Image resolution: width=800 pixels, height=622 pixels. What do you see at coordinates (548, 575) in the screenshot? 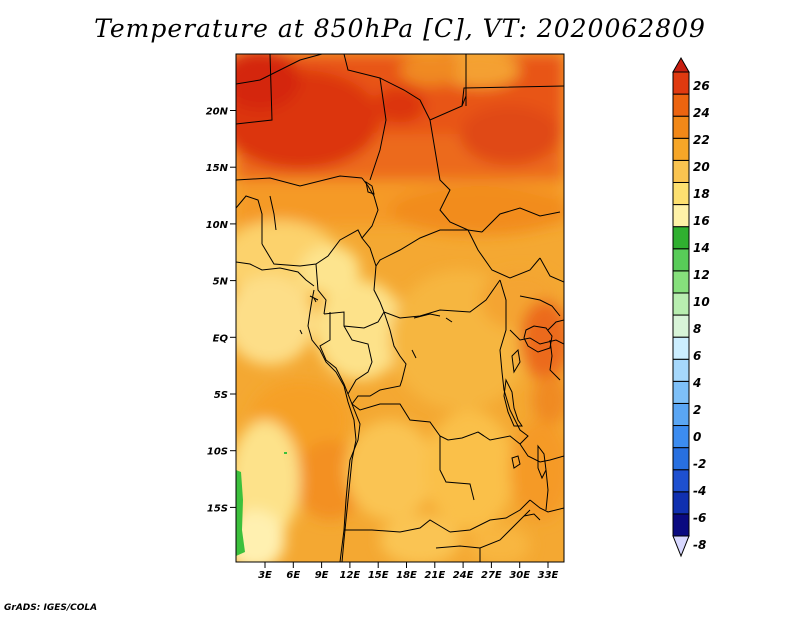
I see `longitude-tick-label: 33E` at bounding box center [548, 575].